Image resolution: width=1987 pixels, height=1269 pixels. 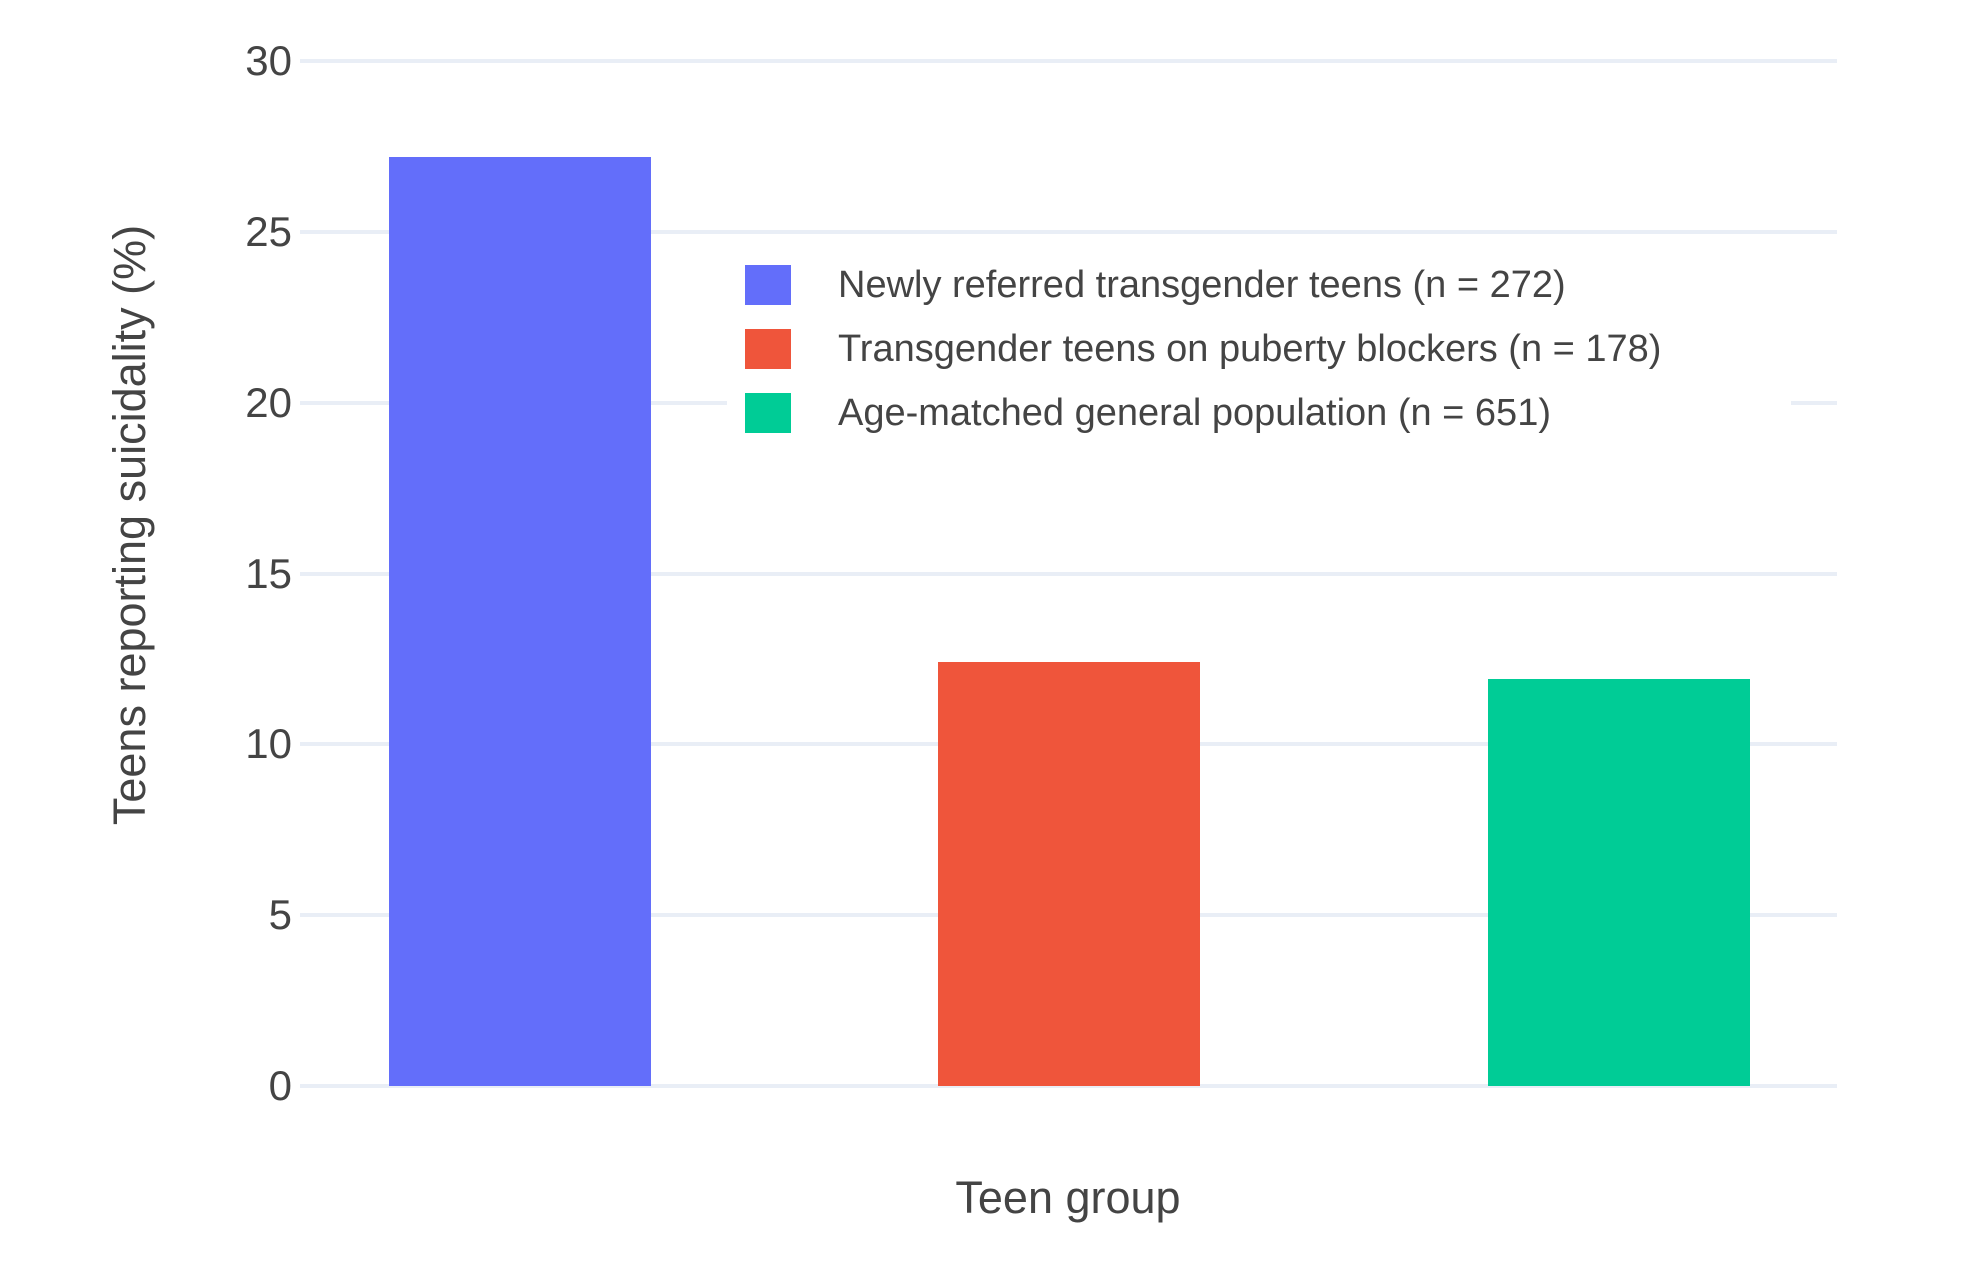 I want to click on y-tick-label-5: 5, so click(x=280, y=915).